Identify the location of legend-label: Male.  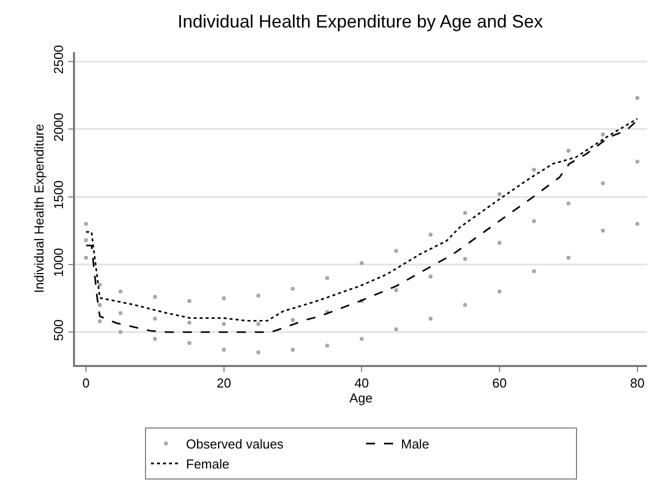
(415, 444).